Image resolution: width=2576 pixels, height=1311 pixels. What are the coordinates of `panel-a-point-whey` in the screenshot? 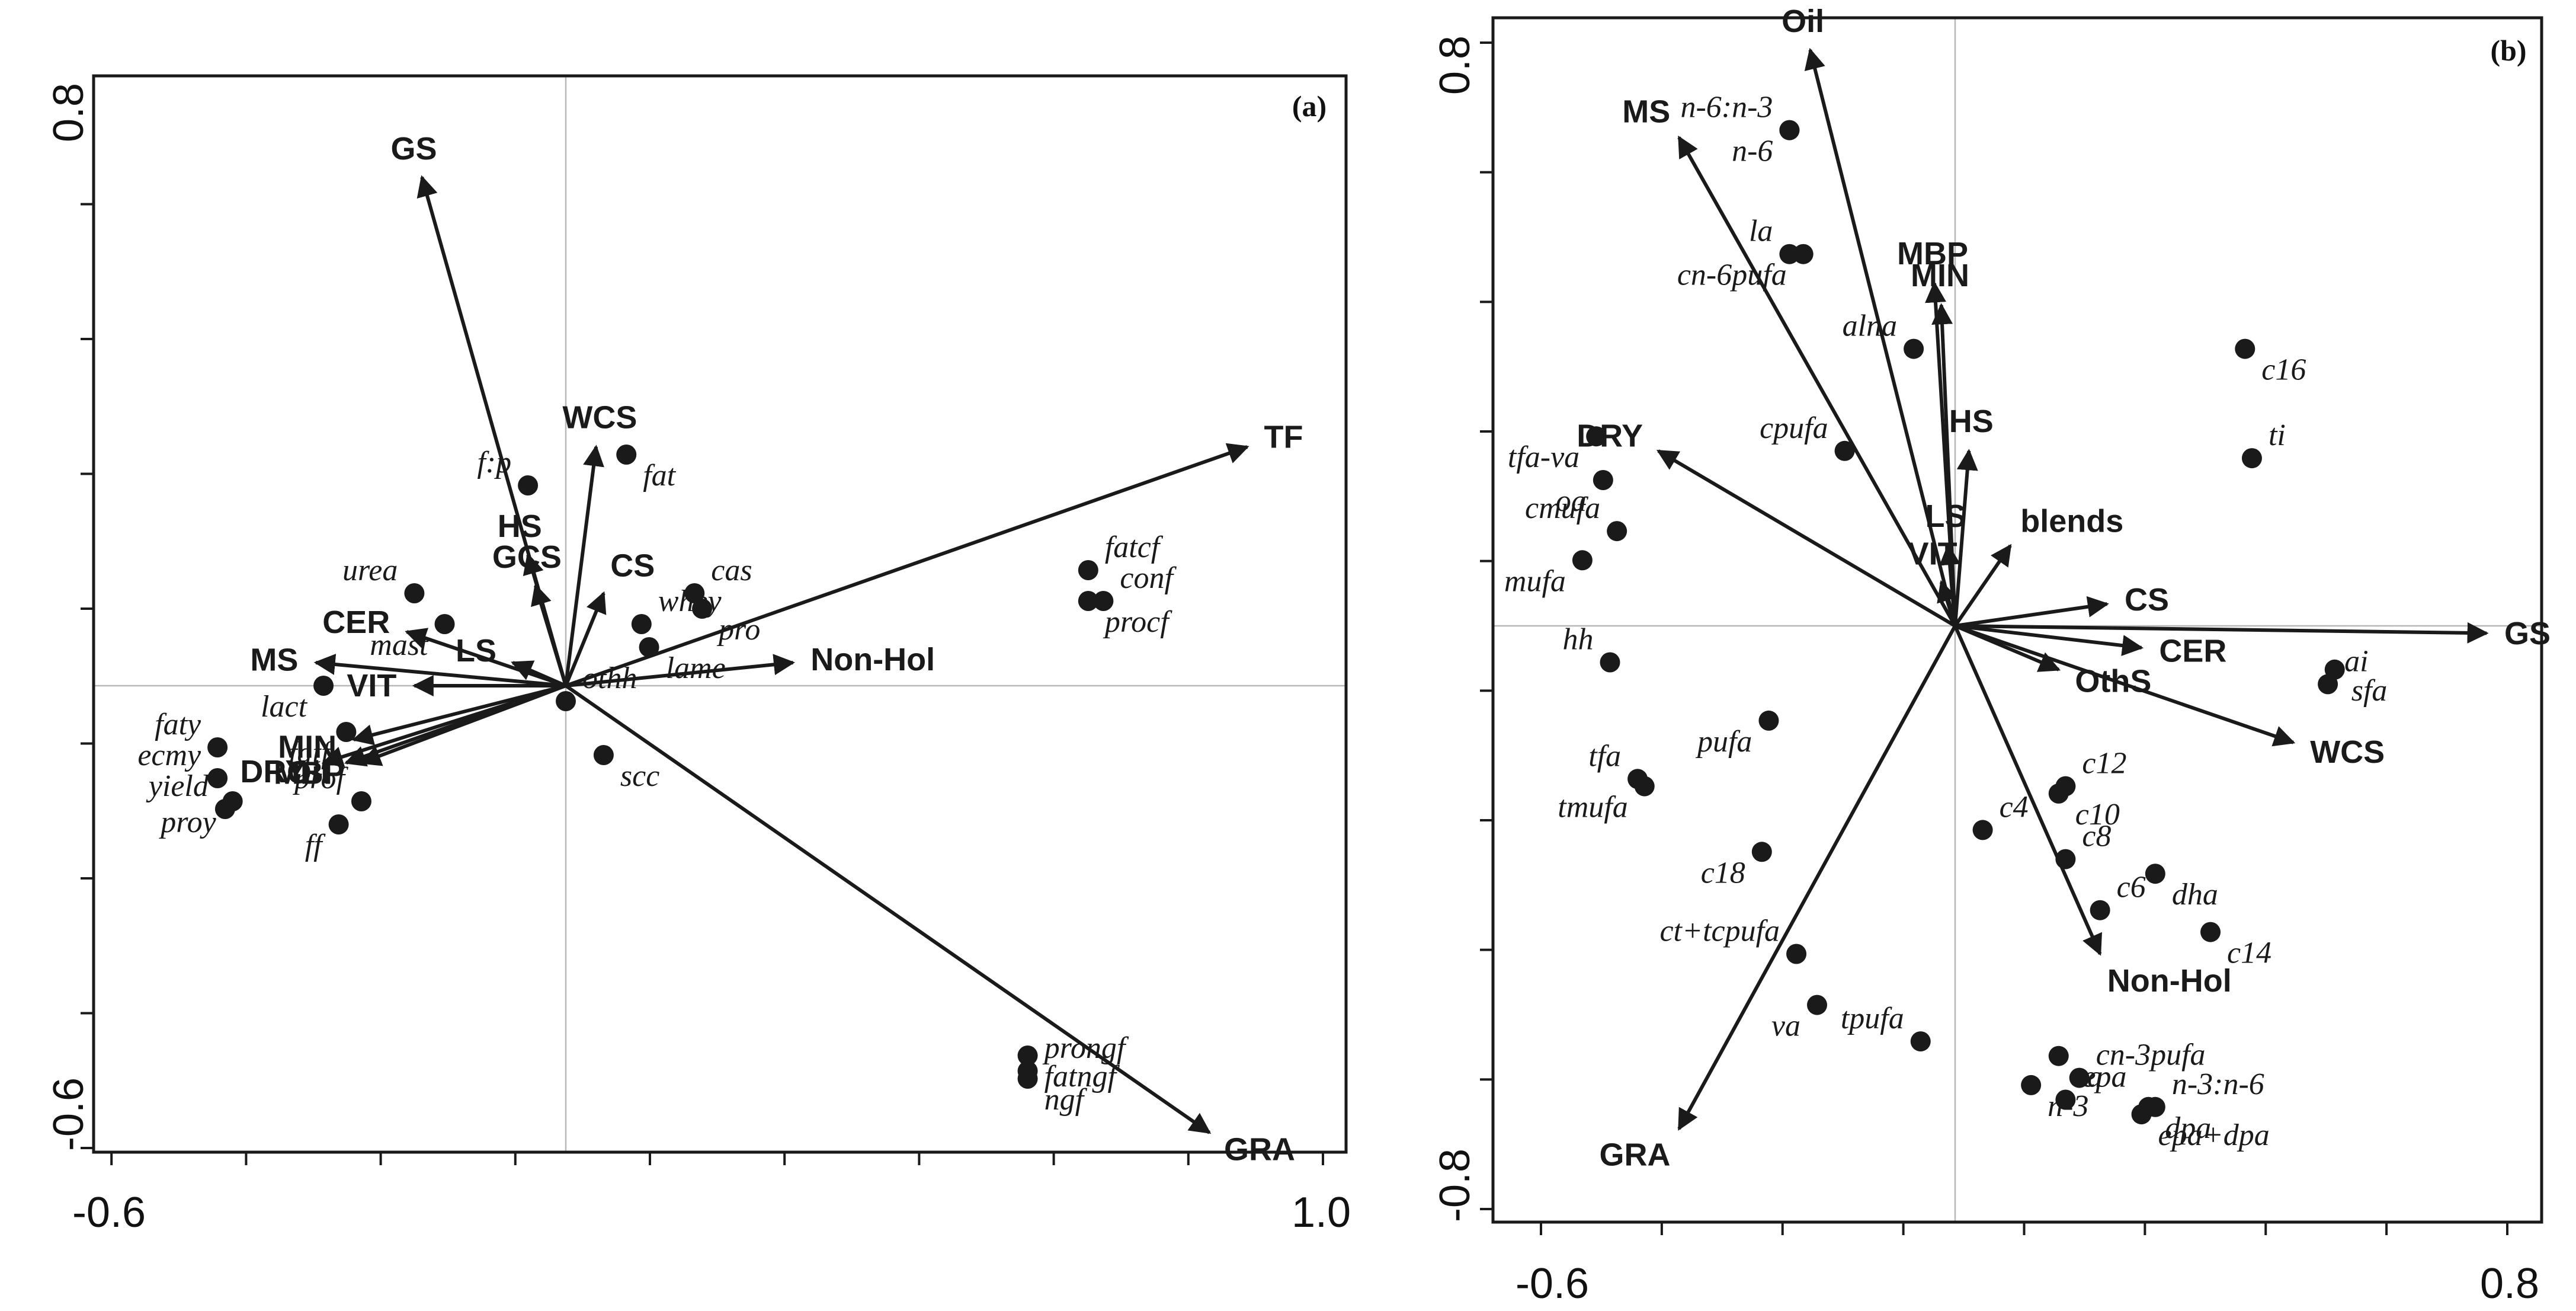 It's located at (641, 624).